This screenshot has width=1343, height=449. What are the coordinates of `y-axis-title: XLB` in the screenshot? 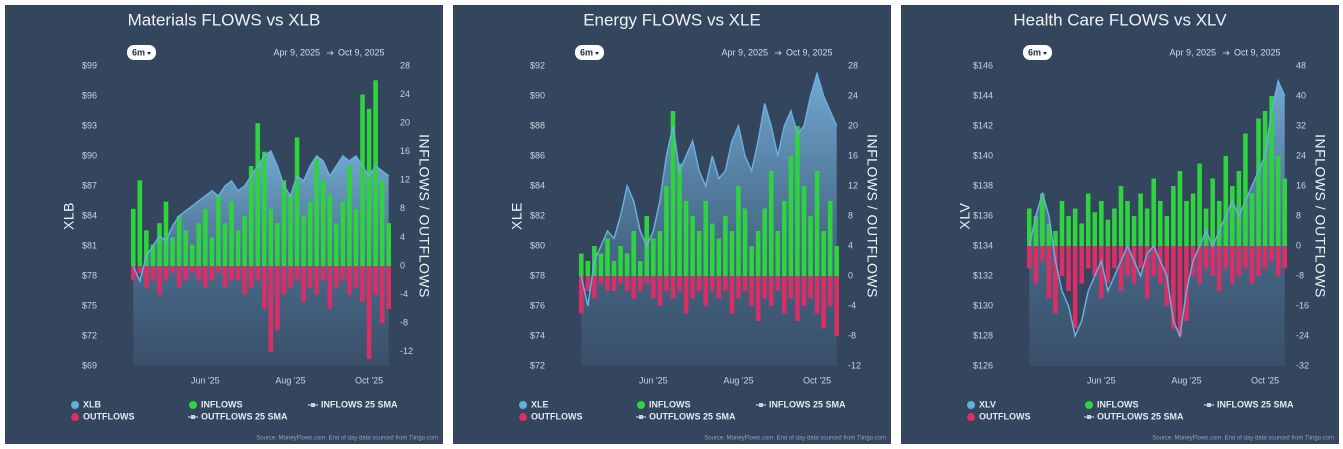 It's located at (69, 216).